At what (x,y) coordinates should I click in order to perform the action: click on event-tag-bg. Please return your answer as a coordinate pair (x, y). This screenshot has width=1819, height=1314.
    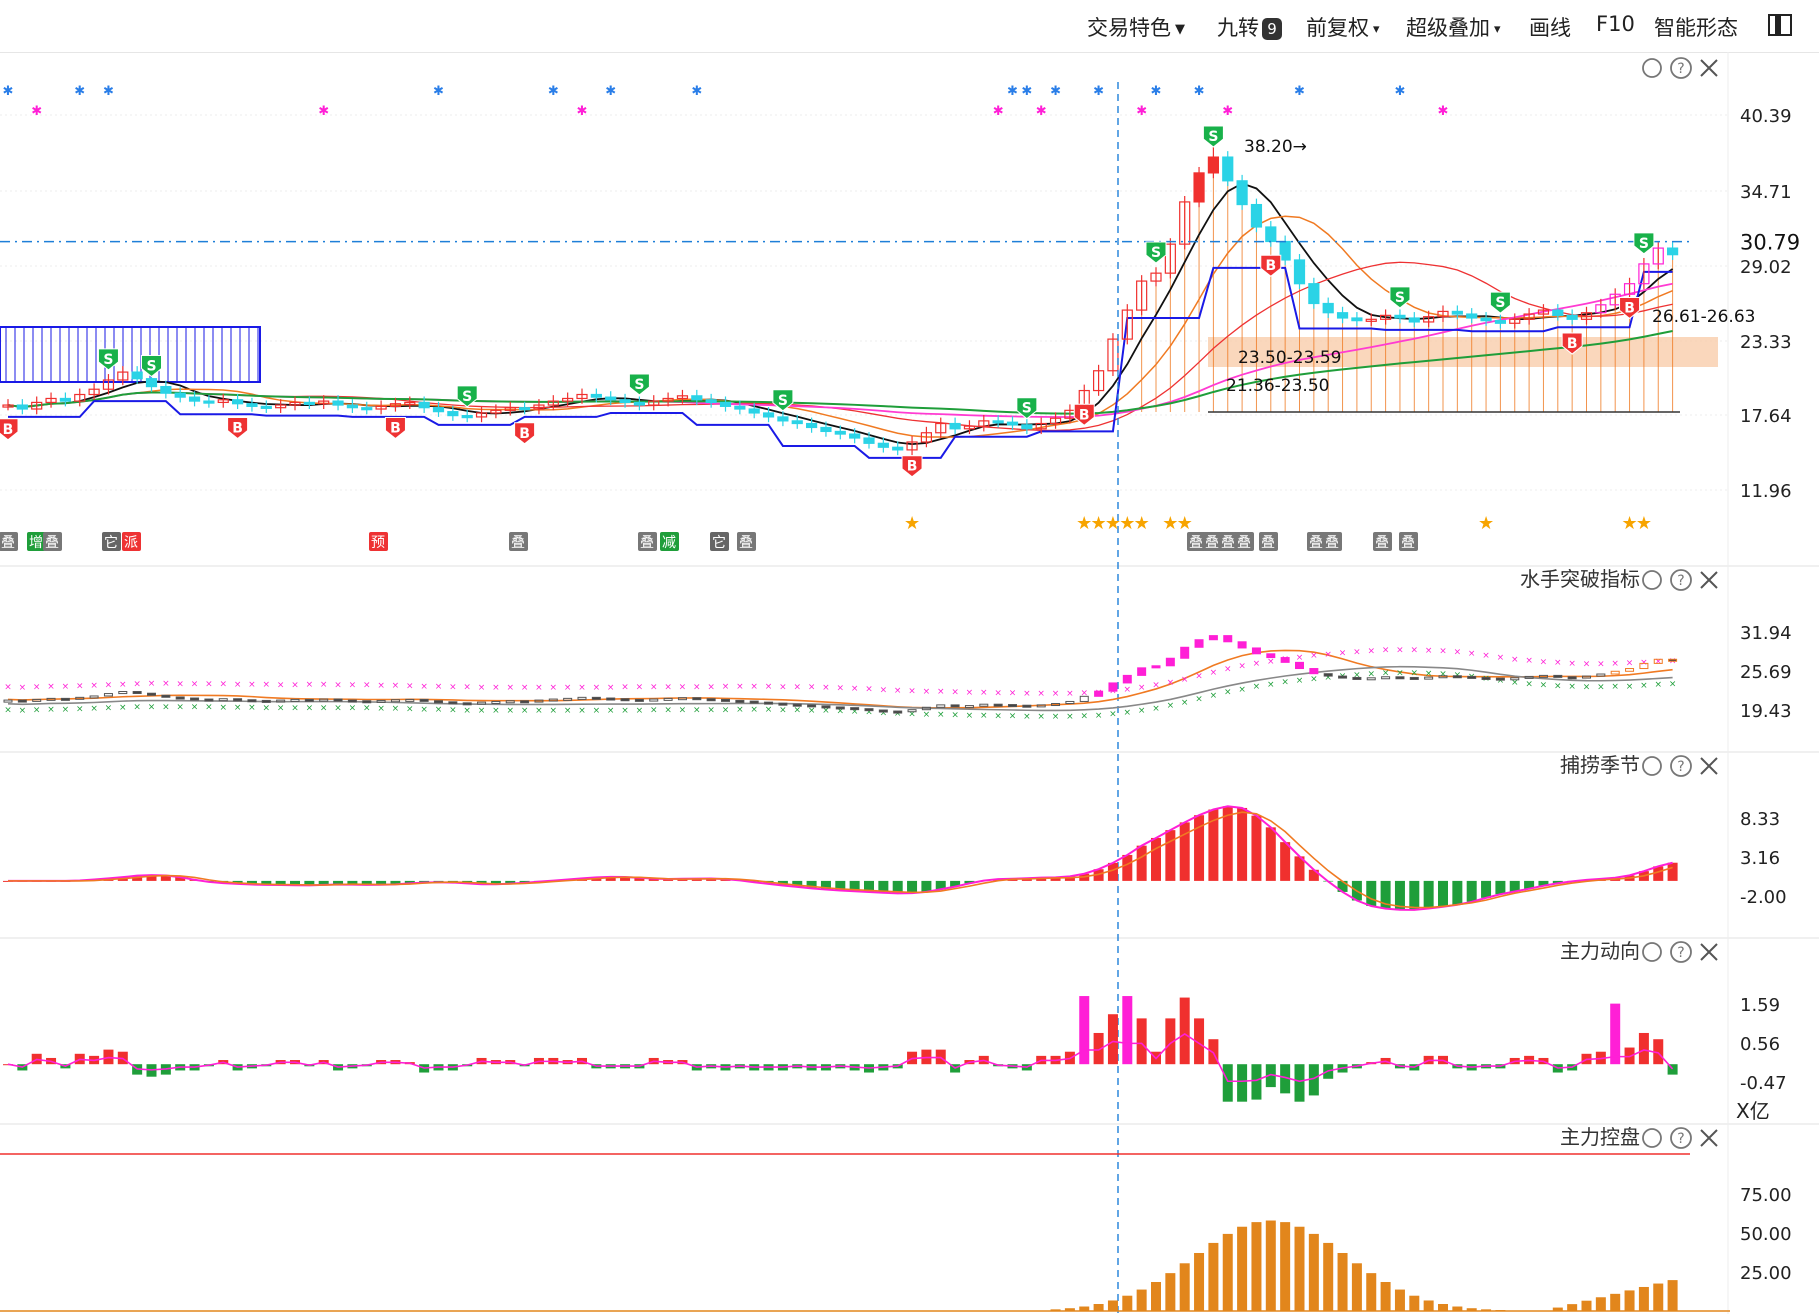
    Looking at the image, I should click on (1382, 541).